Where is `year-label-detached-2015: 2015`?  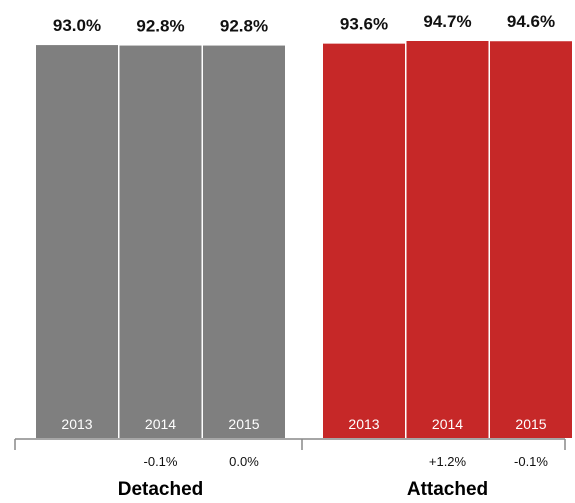
year-label-detached-2015: 2015 is located at coordinates (243, 424).